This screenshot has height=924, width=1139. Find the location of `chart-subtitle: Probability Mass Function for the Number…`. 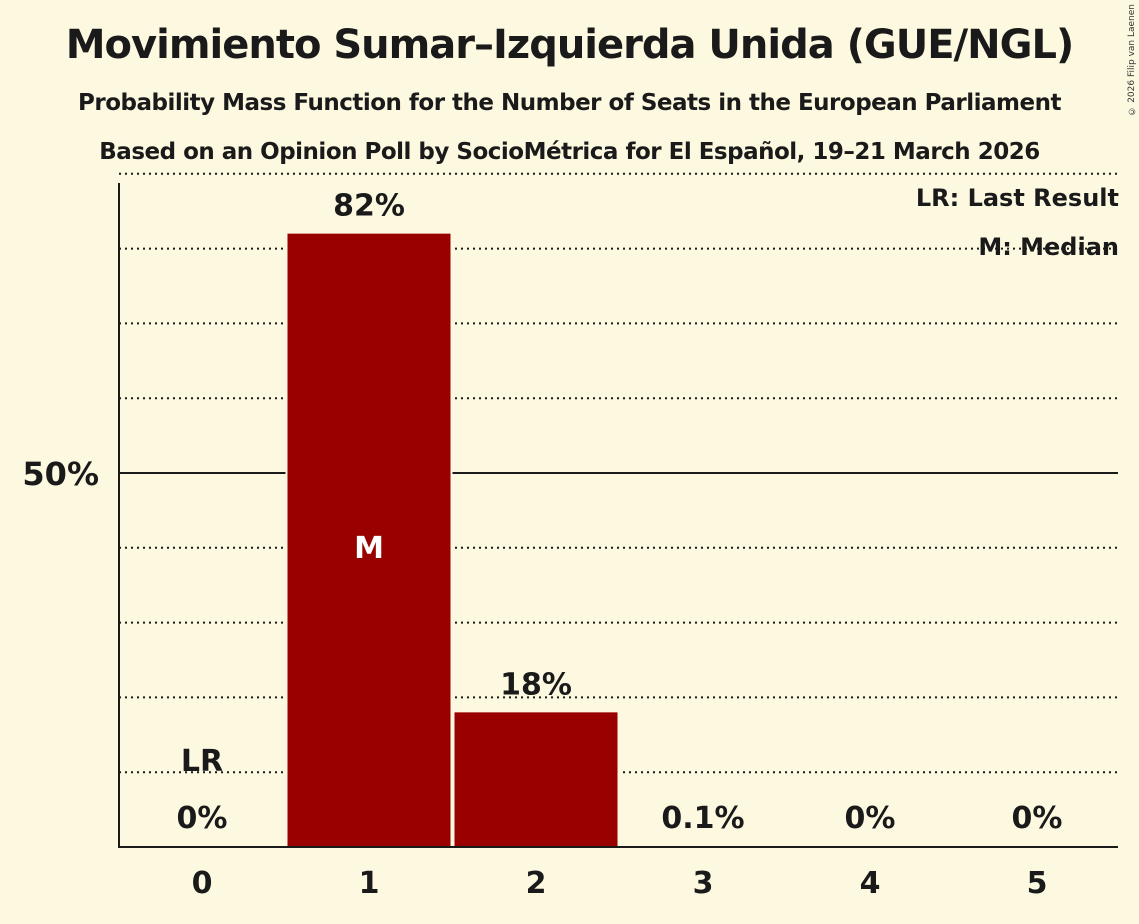

chart-subtitle: Probability Mass Function for the Number… is located at coordinates (569, 103).